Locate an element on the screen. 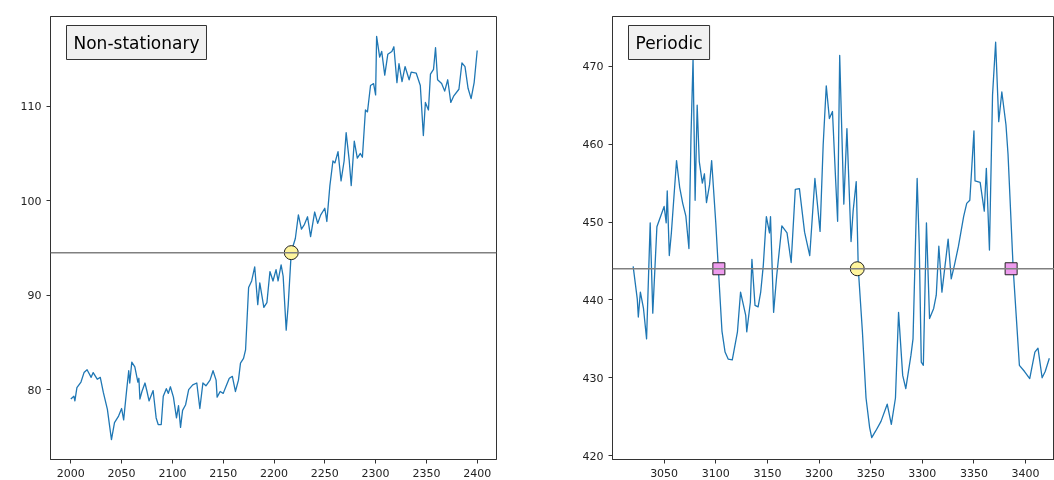  x-tick-label: 2100 is located at coordinates (172, 473).